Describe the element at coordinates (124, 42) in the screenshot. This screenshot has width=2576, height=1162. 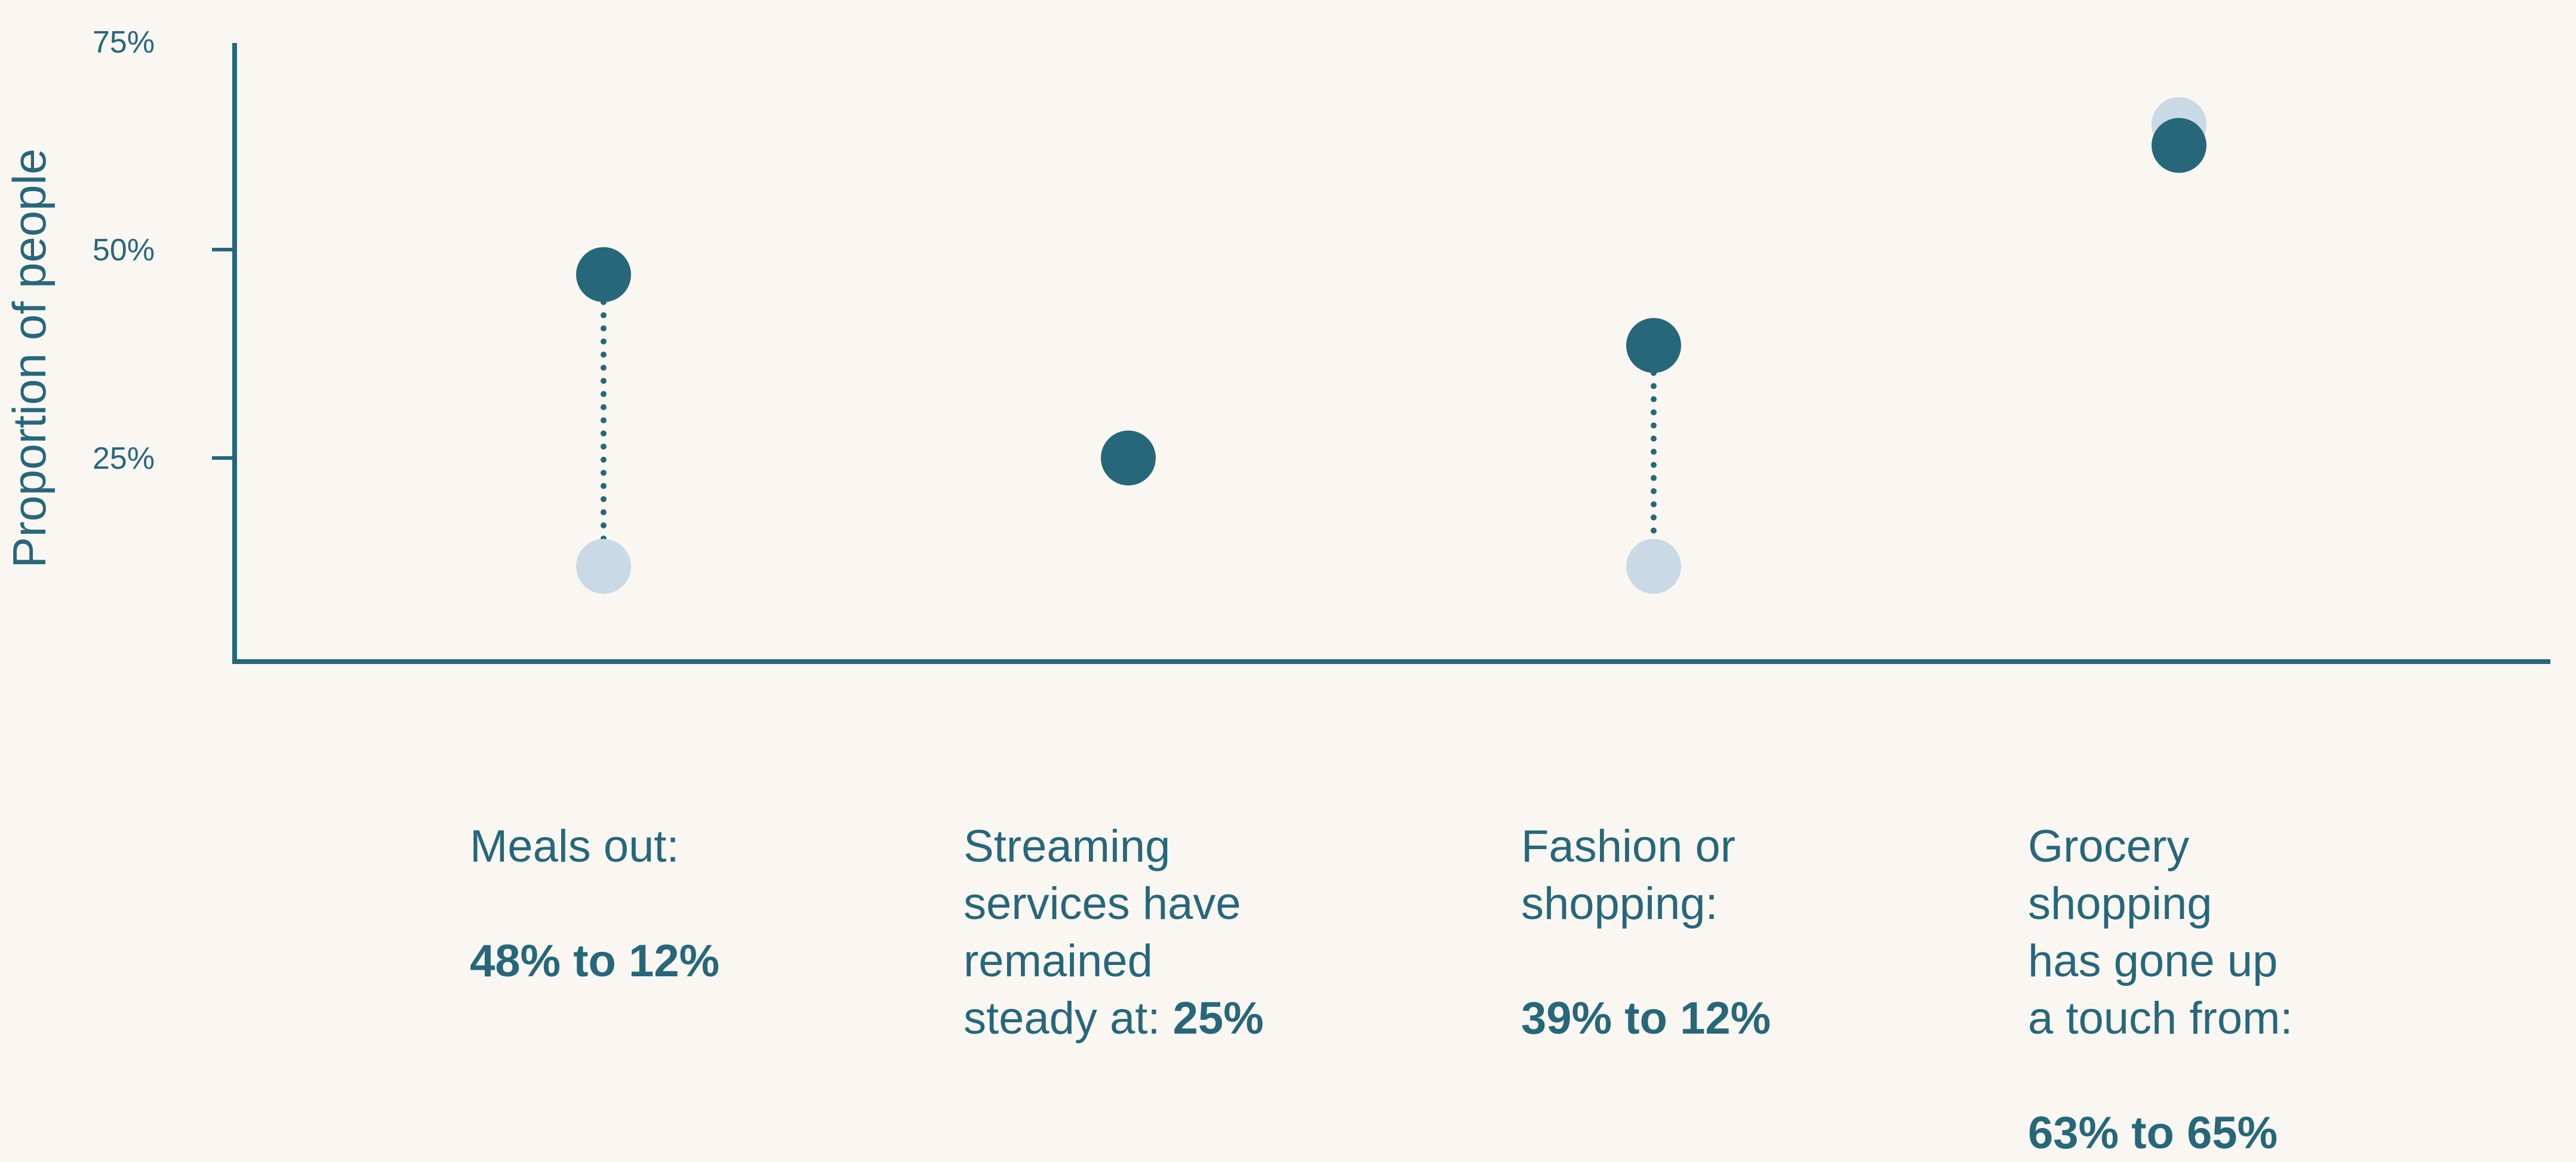
I see `y-tick-label: 75%` at that location.